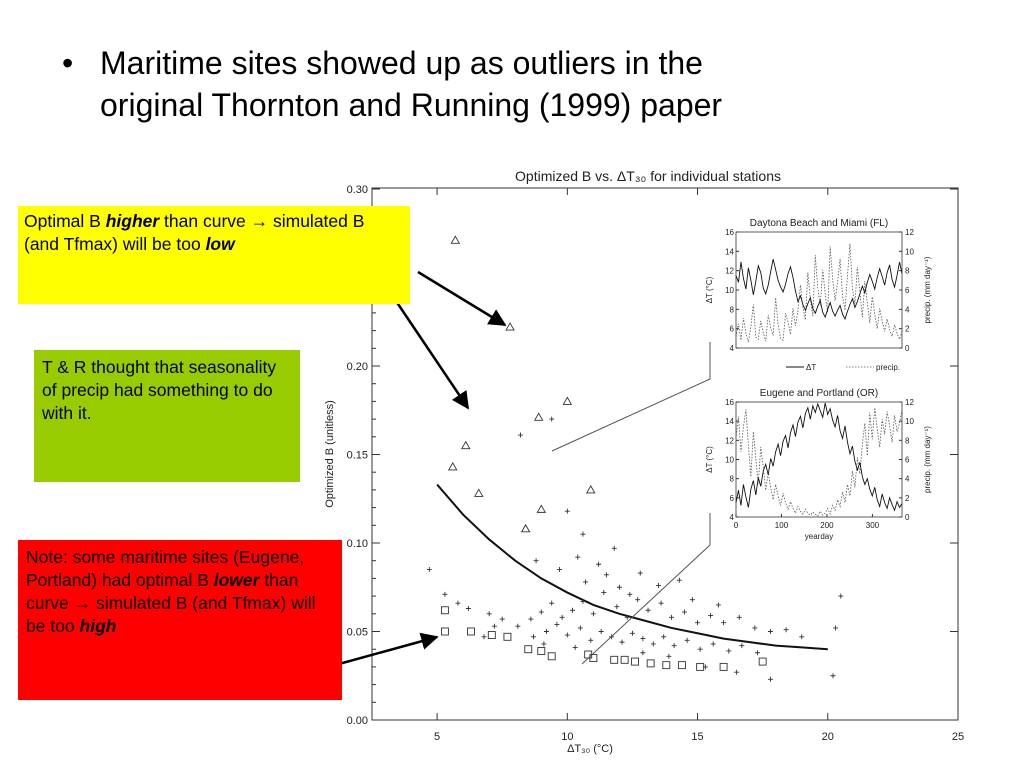 The height and width of the screenshot is (768, 1024). Describe the element at coordinates (631, 503) in the screenshot. I see `inset-leader-lines` at that location.